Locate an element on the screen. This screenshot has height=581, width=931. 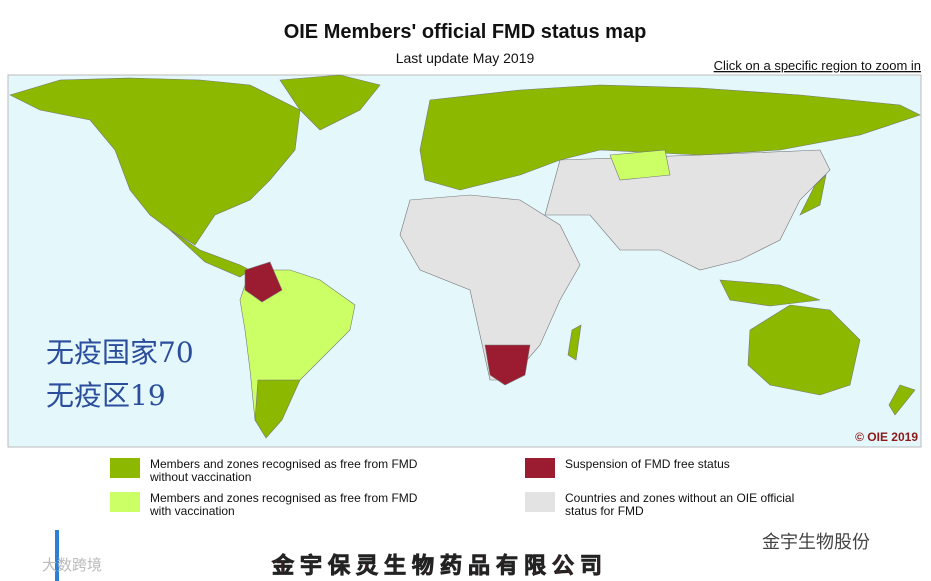
overlay-text: 无疫区19 is located at coordinates (106, 395).